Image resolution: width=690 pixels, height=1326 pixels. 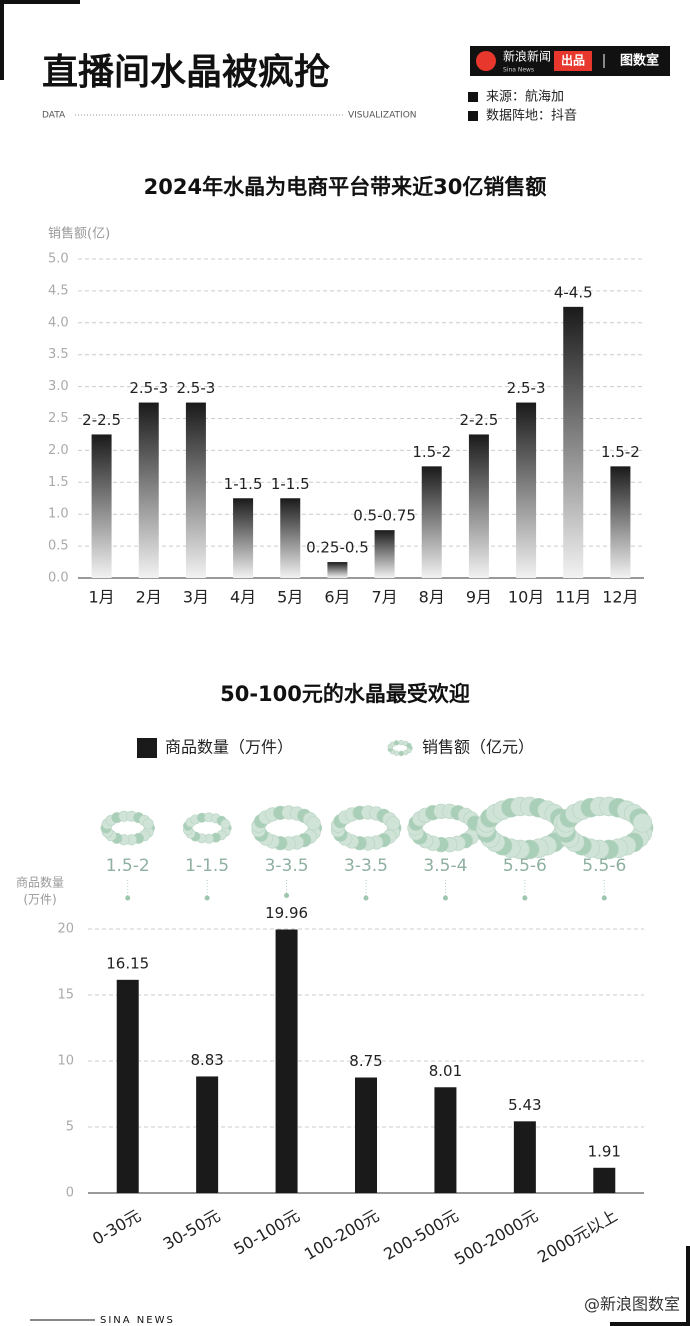 I want to click on value-label: 2-2.5, so click(x=101, y=420).